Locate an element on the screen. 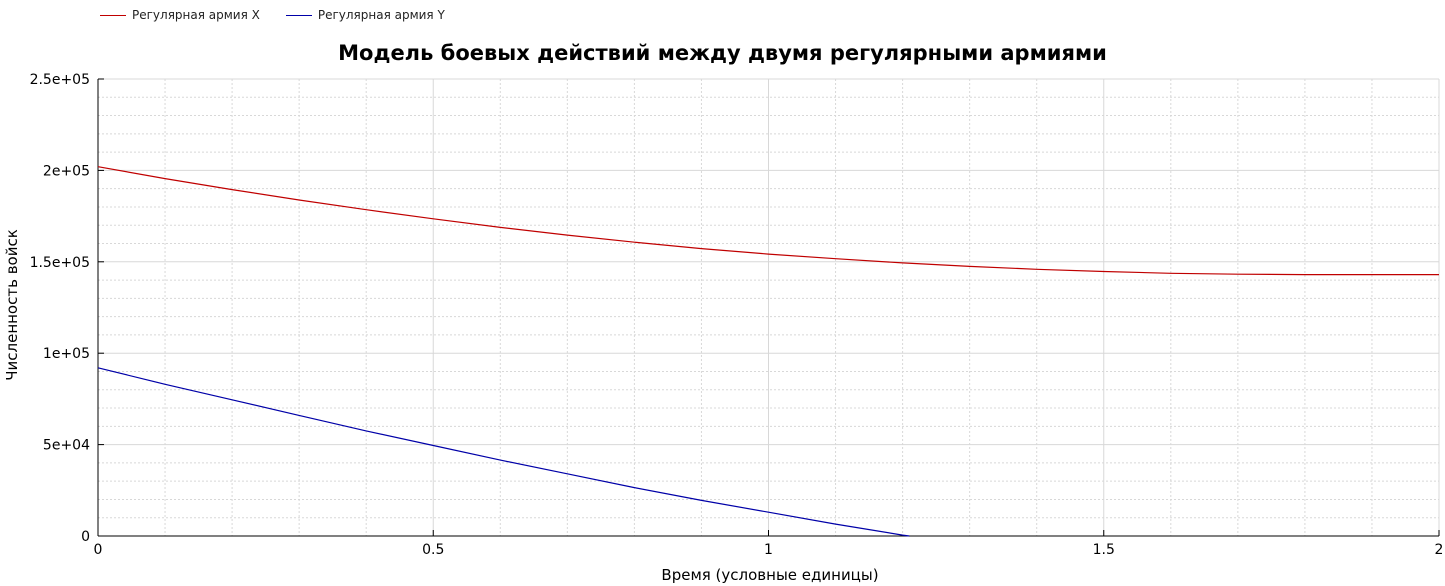 This screenshot has width=1445, height=586. y-tick-label: 5e+04 is located at coordinates (66, 446).